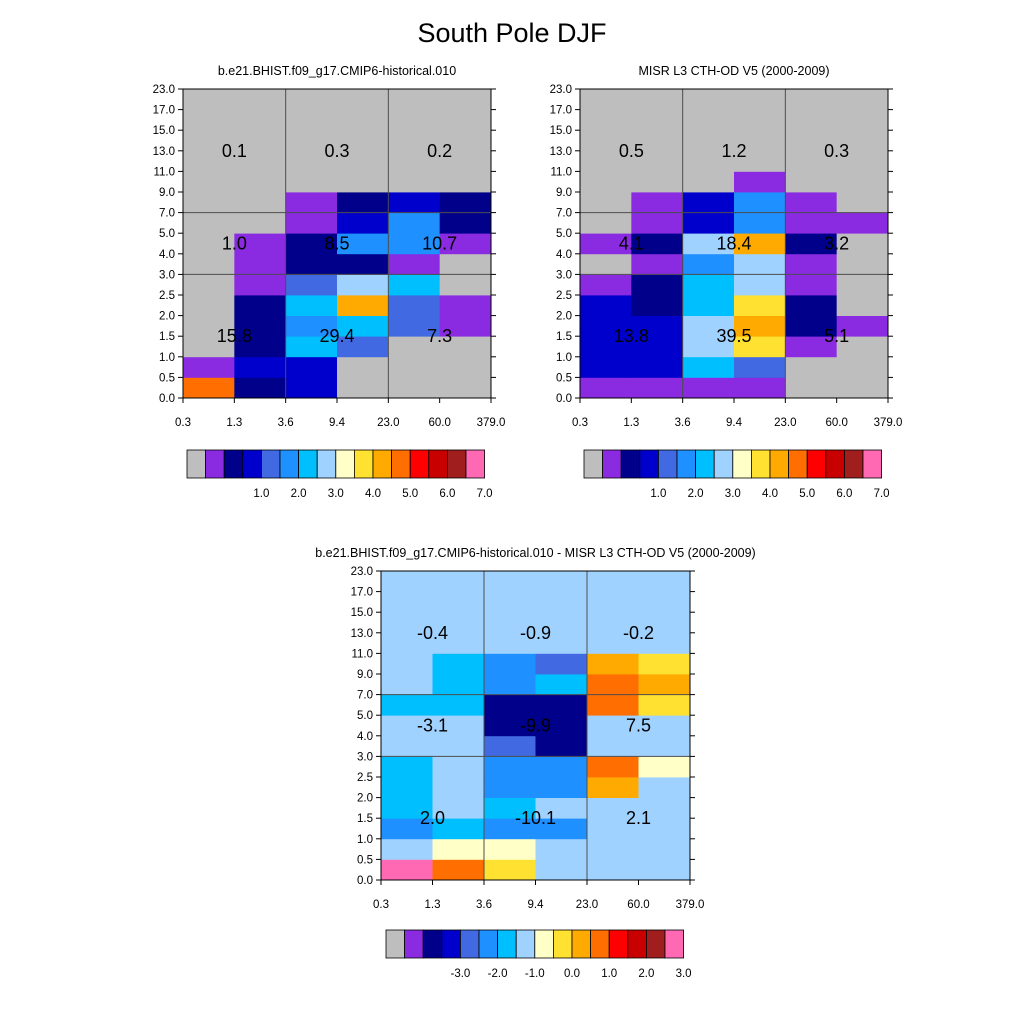 The width and height of the screenshot is (1024, 1024). I want to click on colorbar-label: 4.0, so click(373, 494).